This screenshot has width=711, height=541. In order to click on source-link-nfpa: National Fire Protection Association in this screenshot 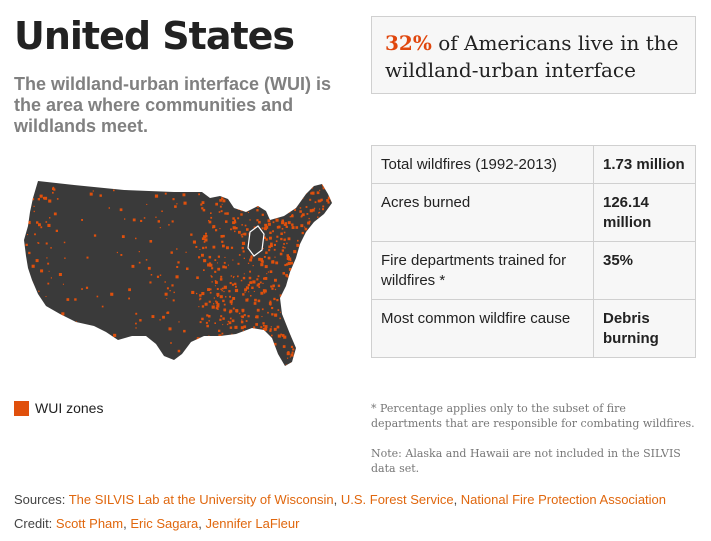, I will do `click(563, 499)`.